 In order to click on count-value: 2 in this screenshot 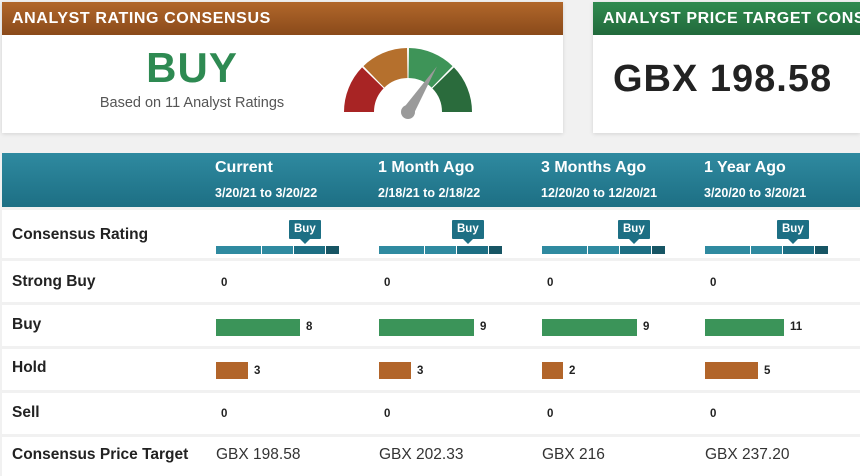, I will do `click(572, 371)`.